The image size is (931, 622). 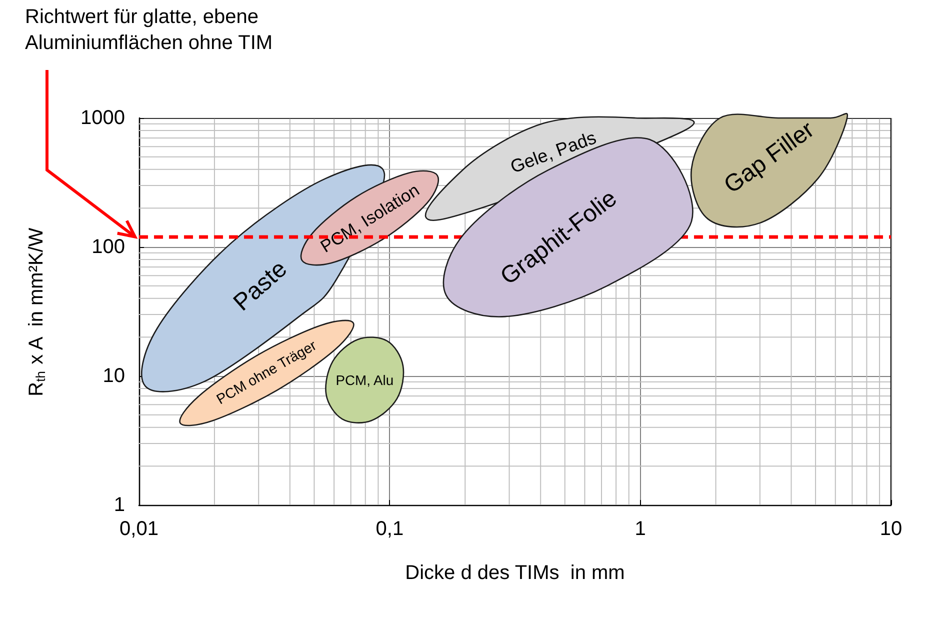 What do you see at coordinates (149, 30) in the screenshot?
I see `ref-line-label: Richtwert für glatte, ebene Aluminiumflächen ohne TIM` at bounding box center [149, 30].